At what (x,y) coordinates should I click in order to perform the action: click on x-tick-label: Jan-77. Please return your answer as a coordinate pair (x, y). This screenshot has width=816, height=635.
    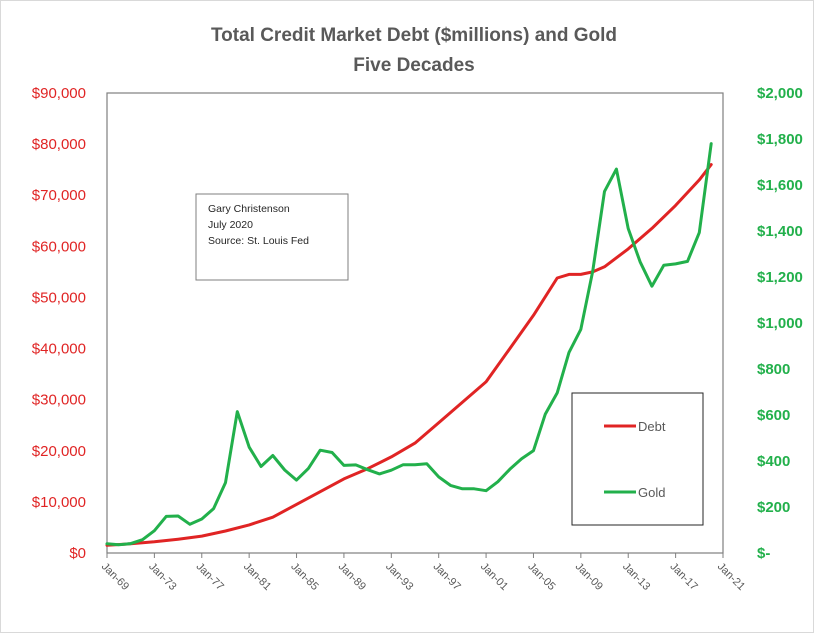
    Looking at the image, I should click on (210, 577).